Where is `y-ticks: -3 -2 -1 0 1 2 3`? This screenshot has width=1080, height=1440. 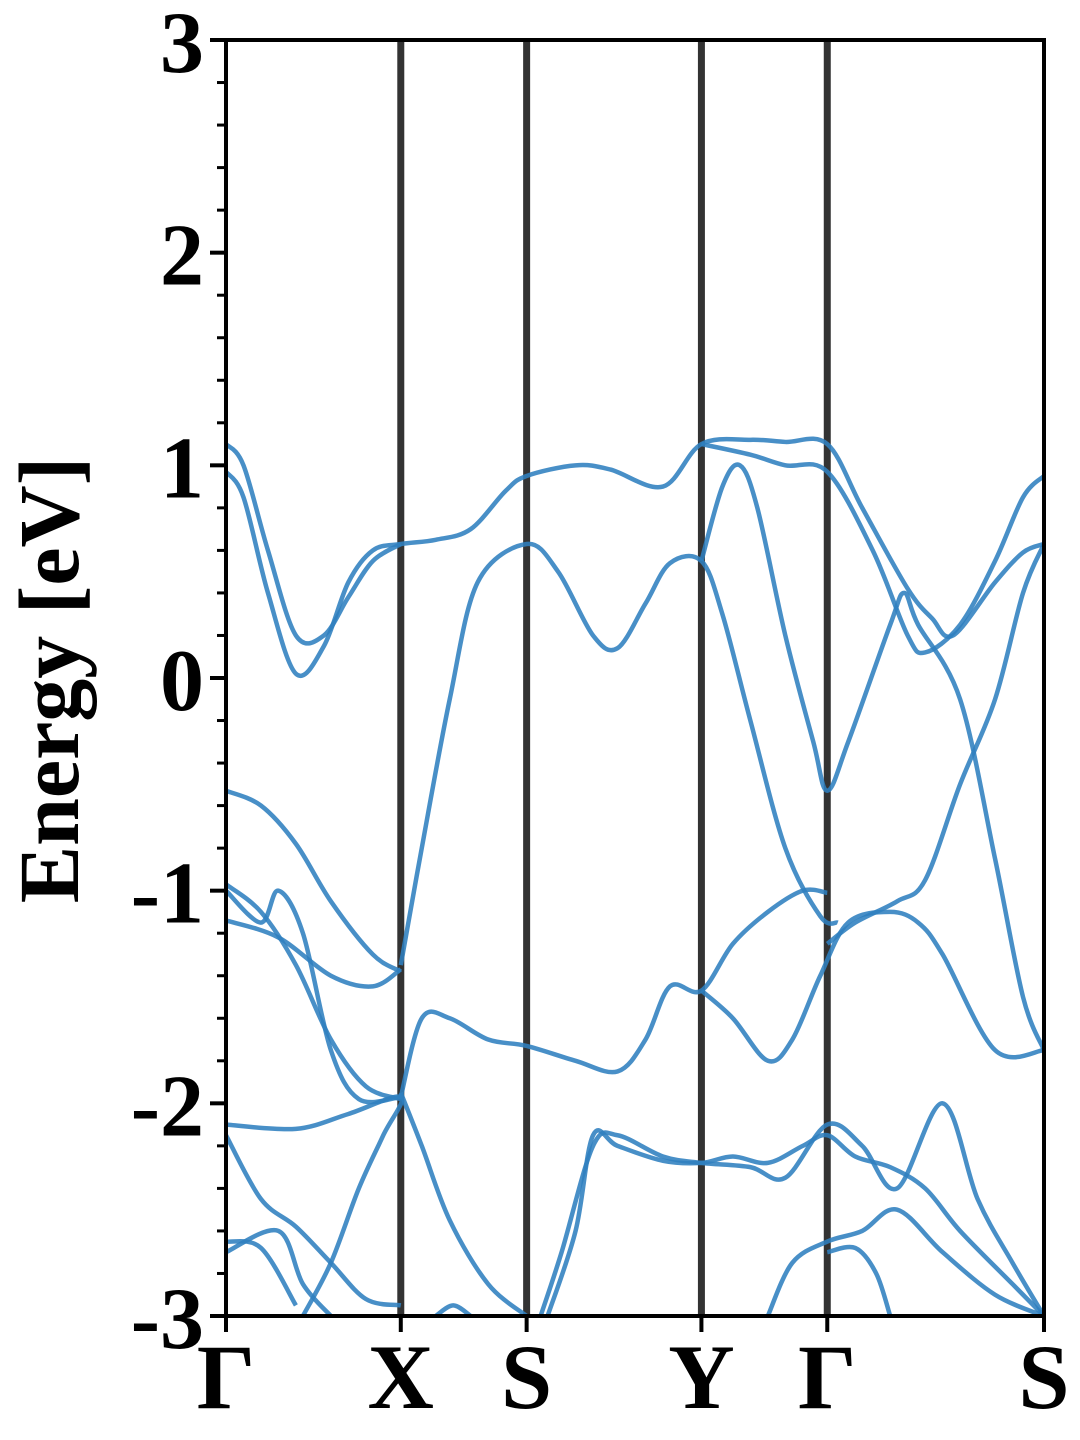
y-ticks: -3 -2 -1 0 1 2 3 is located at coordinates (178, 684).